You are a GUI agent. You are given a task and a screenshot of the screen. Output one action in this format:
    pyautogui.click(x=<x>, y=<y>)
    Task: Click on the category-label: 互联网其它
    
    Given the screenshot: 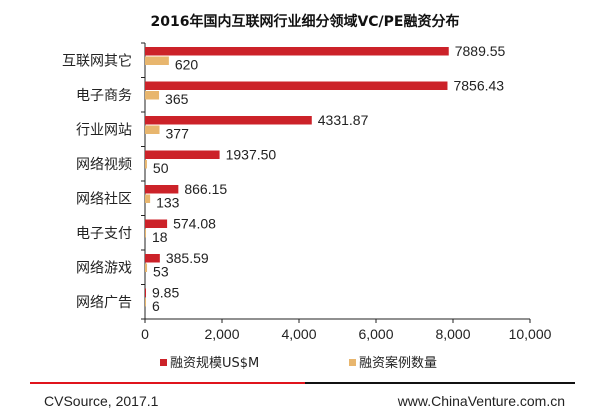 What is the action you would take?
    pyautogui.click(x=97, y=60)
    